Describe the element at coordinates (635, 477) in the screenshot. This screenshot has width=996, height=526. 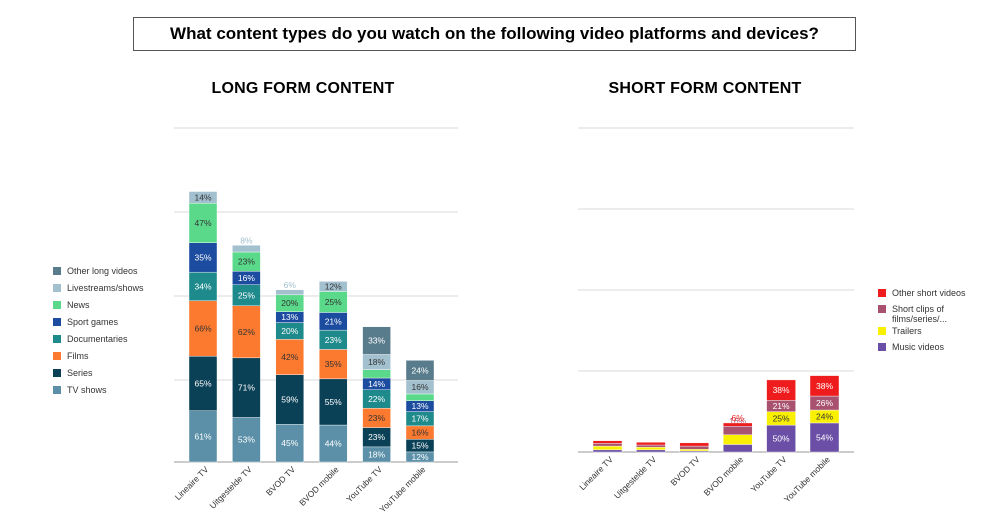
I see `short-category-label: Uitgestelde TV` at that location.